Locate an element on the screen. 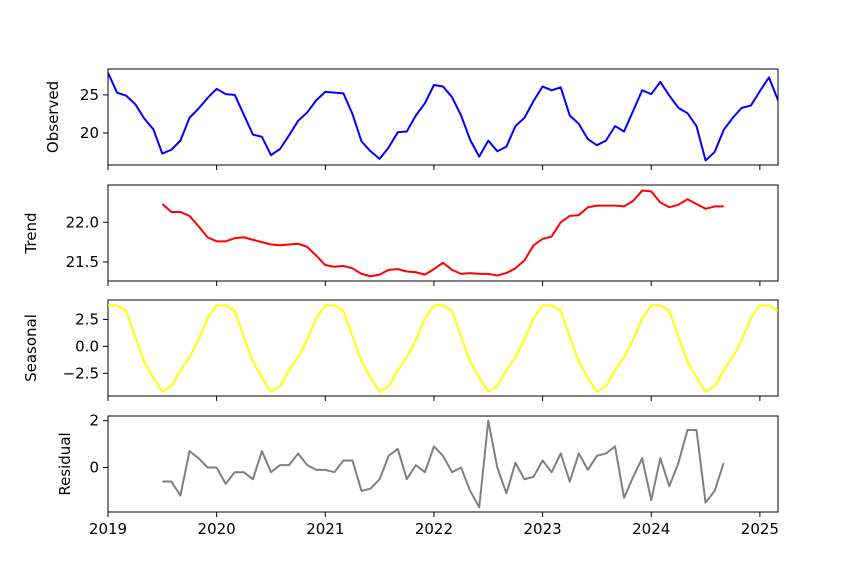 This screenshot has width=864, height=576. residual-frame is located at coordinates (443, 464).